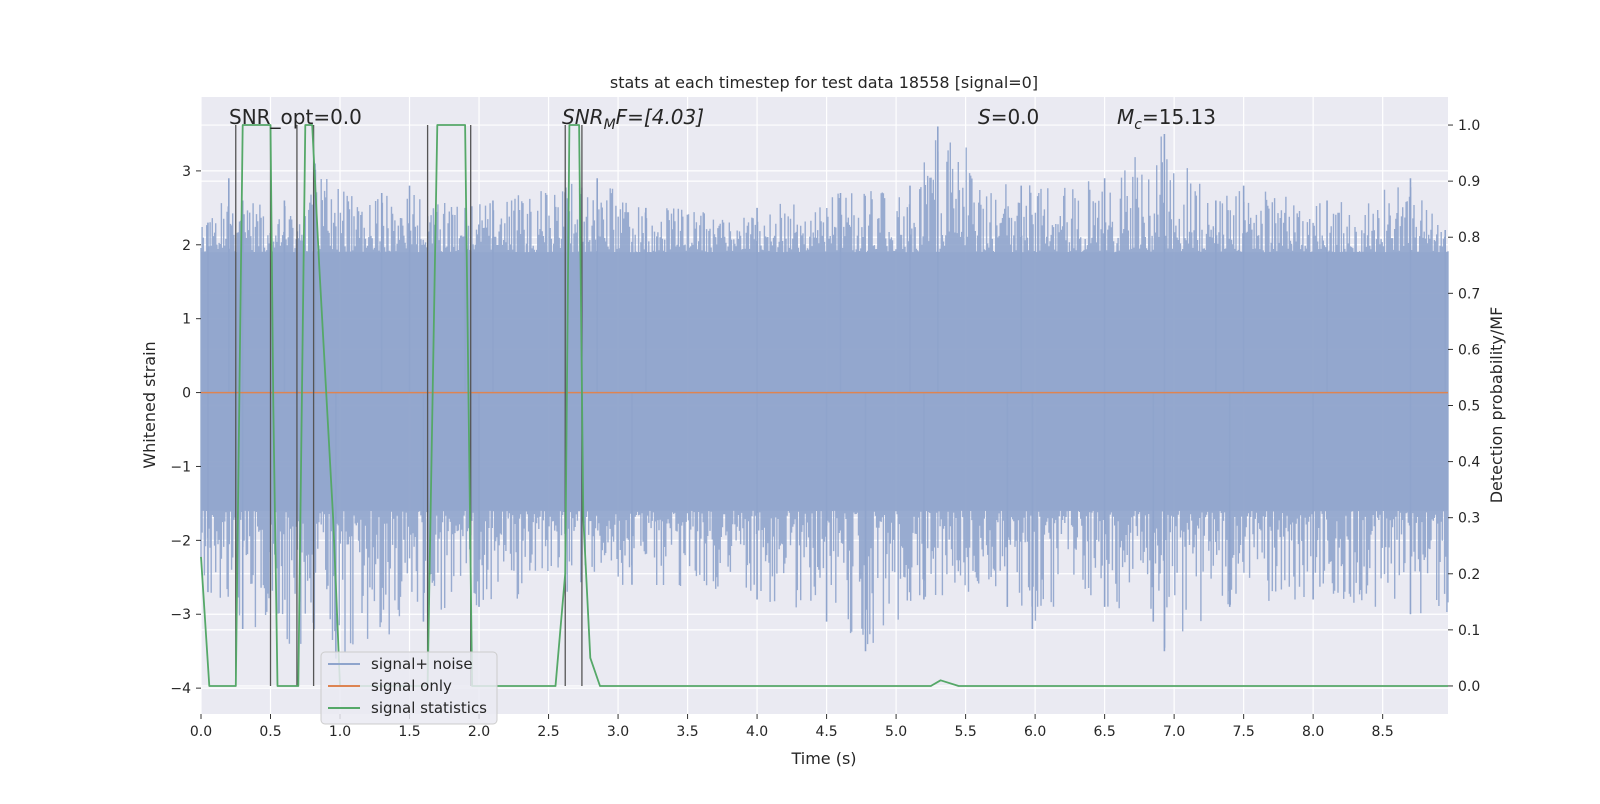 The height and width of the screenshot is (804, 1600). What do you see at coordinates (1313, 732) in the screenshot?
I see `x-tick-label: 8.0` at bounding box center [1313, 732].